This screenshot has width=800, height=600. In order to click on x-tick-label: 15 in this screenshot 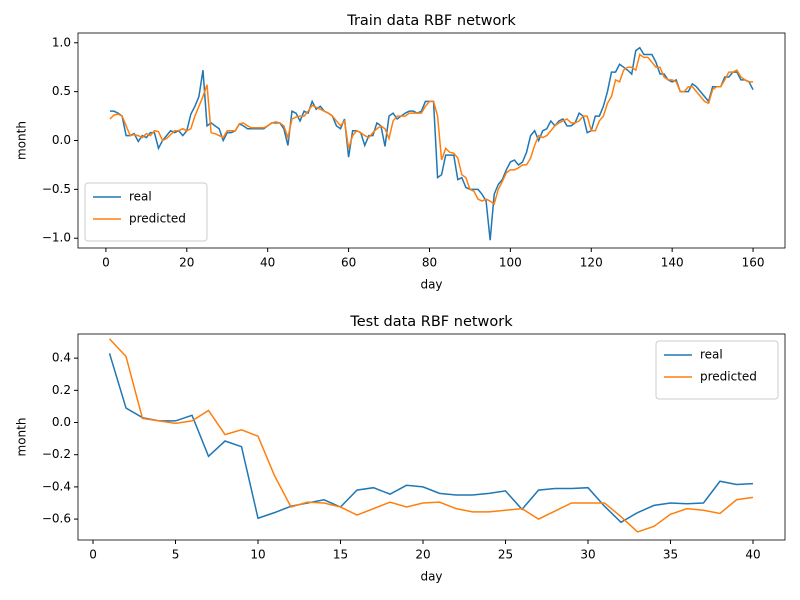, I will do `click(340, 555)`.